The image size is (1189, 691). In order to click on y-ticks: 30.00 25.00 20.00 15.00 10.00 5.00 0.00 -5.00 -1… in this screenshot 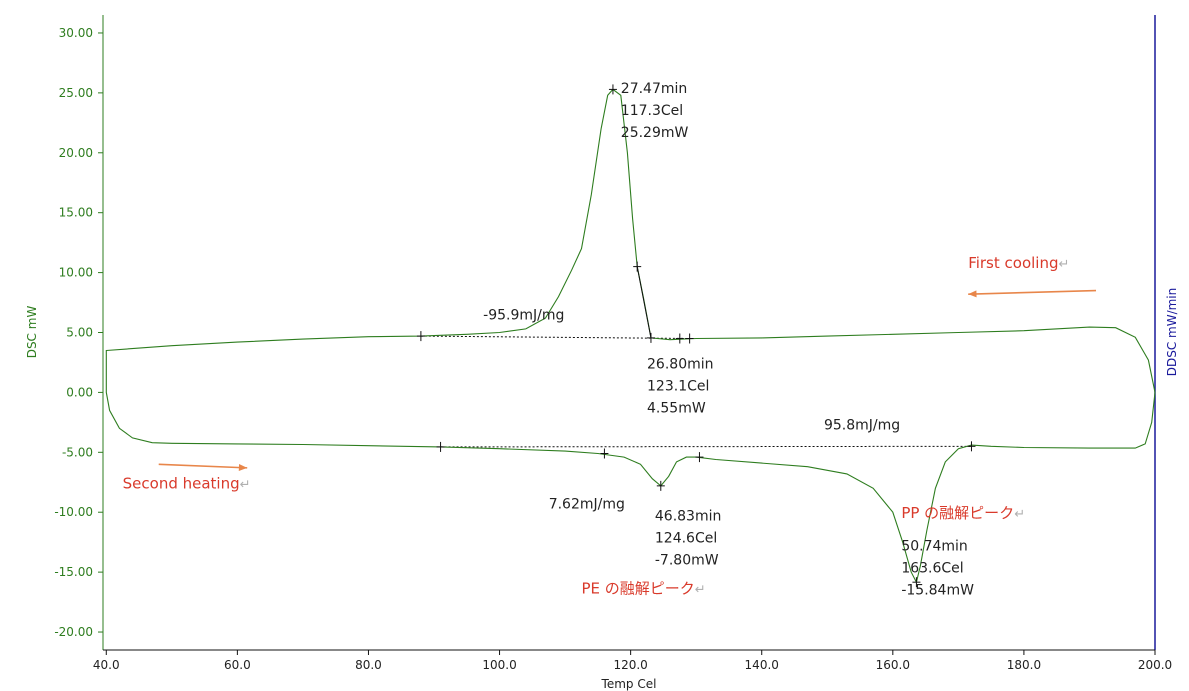, I will do `click(78, 332)`.